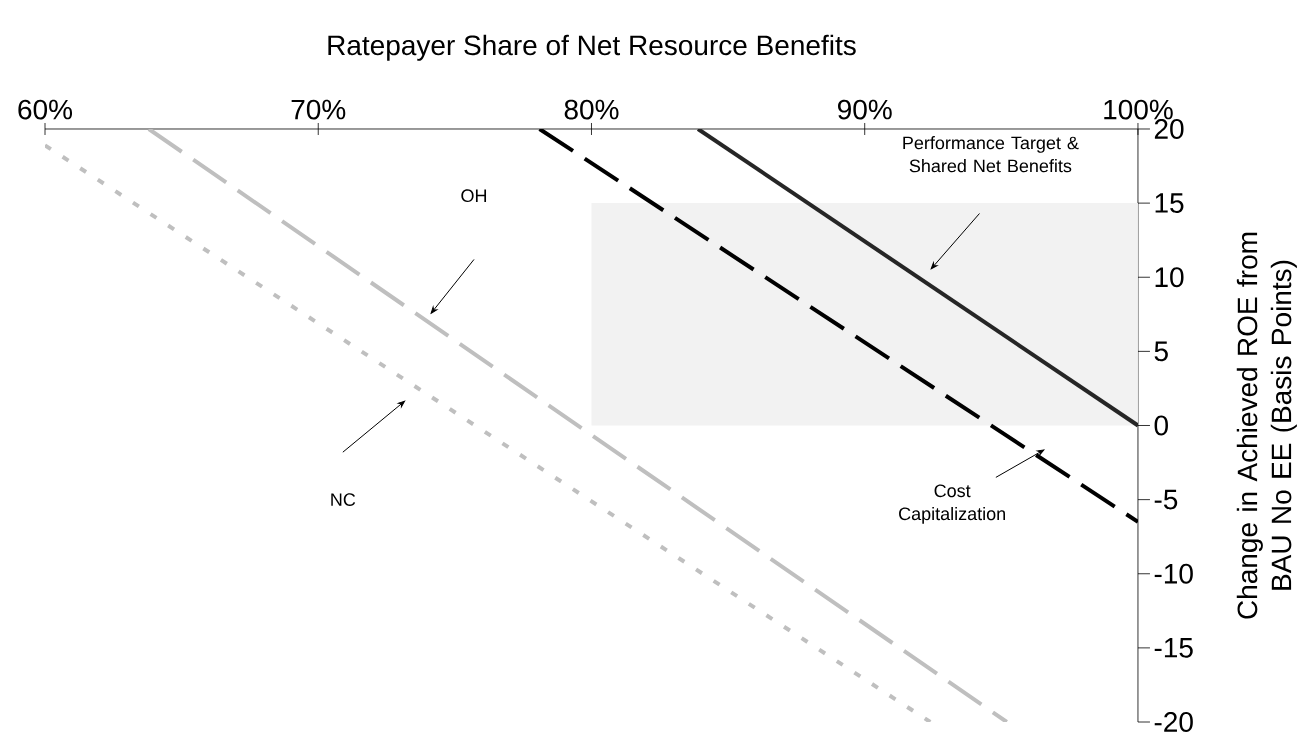 The image size is (1312, 733). What do you see at coordinates (865, 109) in the screenshot?
I see `x-tick-label: 90%` at bounding box center [865, 109].